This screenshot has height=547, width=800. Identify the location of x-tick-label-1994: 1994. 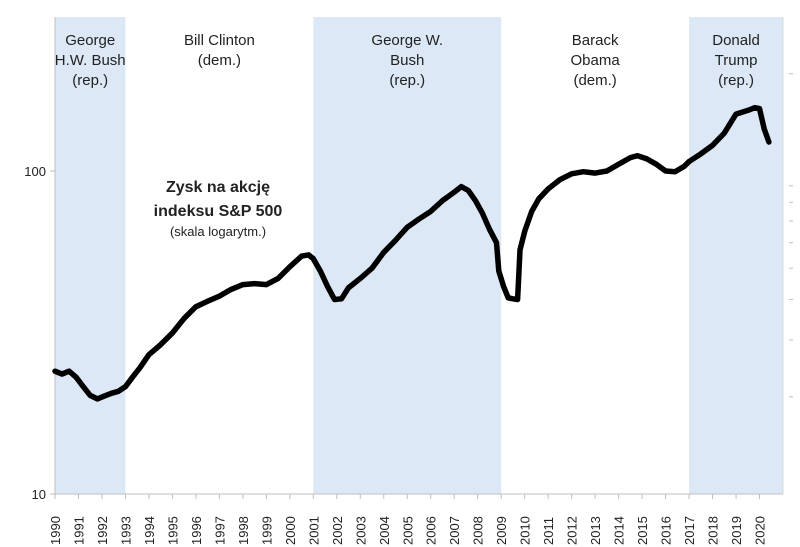
(149, 530).